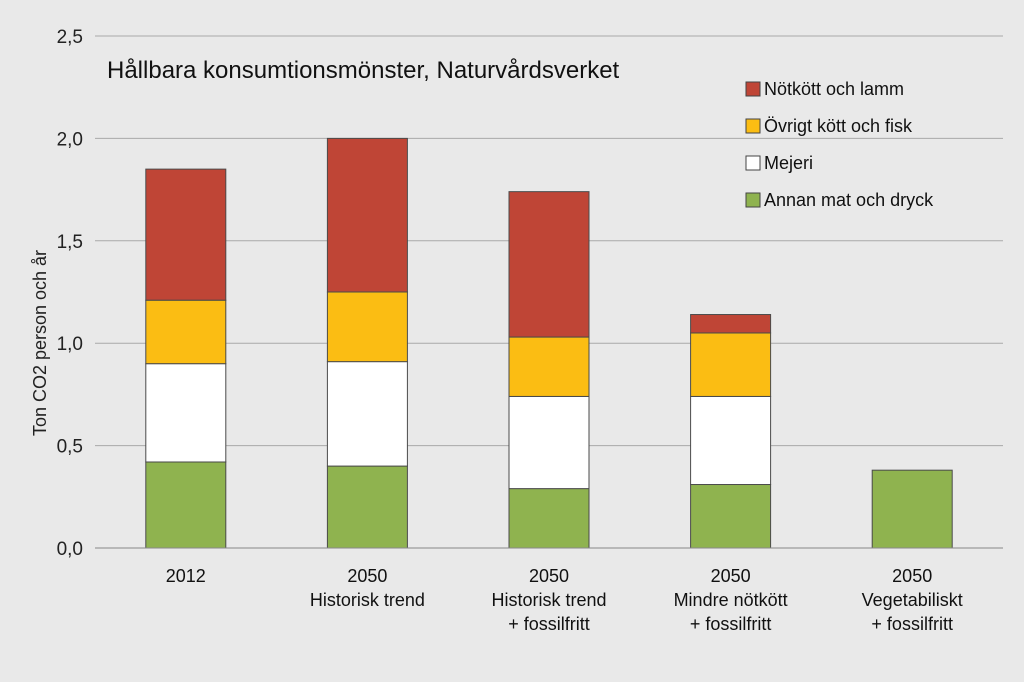 This screenshot has width=1024, height=682. What do you see at coordinates (70, 344) in the screenshot?
I see `y-tick-label: 1,0` at bounding box center [70, 344].